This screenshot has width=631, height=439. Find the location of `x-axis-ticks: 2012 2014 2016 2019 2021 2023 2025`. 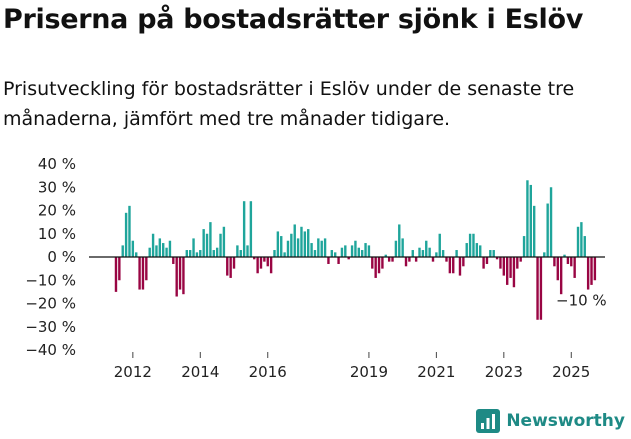

x-axis-ticks: 2012 2014 2016 2019 2021 2023 2025 is located at coordinates (352, 366).